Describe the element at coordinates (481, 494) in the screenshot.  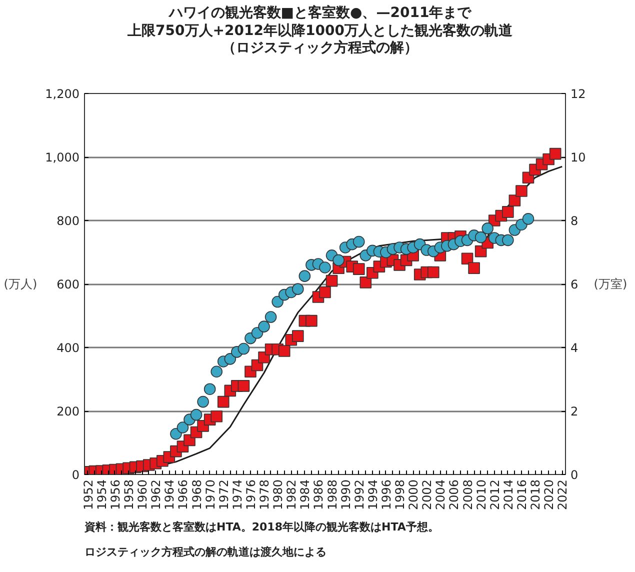
I see `x-tick-label: 2010` at that location.